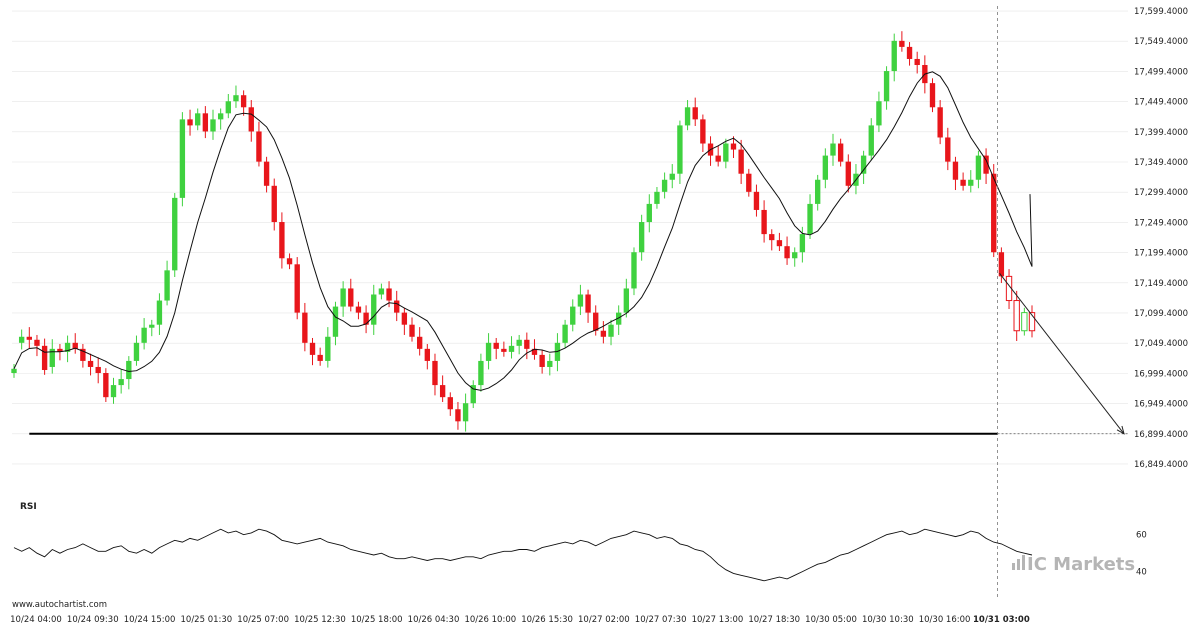 The width and height of the screenshot is (1200, 630). Describe the element at coordinates (1161, 344) in the screenshot. I see `y-tick-label: 17,049.4000` at that location.